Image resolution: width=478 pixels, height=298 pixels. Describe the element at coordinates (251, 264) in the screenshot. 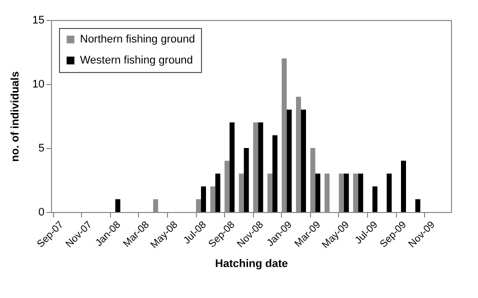

I see `x-axis-title: Hatching date` at that location.